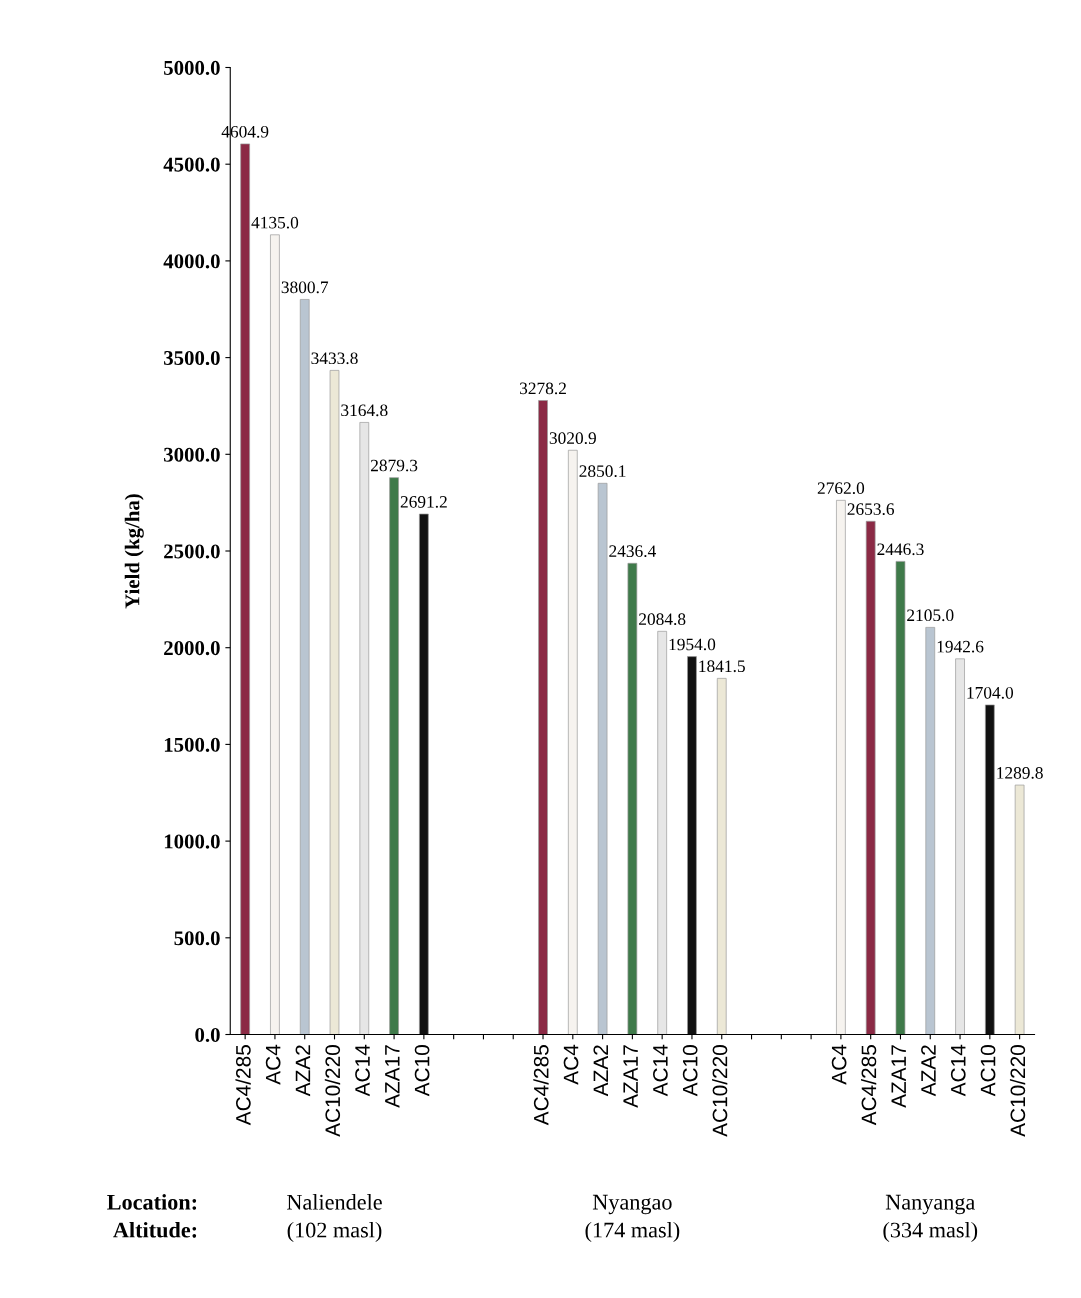  Describe the element at coordinates (722, 666) in the screenshot. I see `data-label: 1841.5` at that location.